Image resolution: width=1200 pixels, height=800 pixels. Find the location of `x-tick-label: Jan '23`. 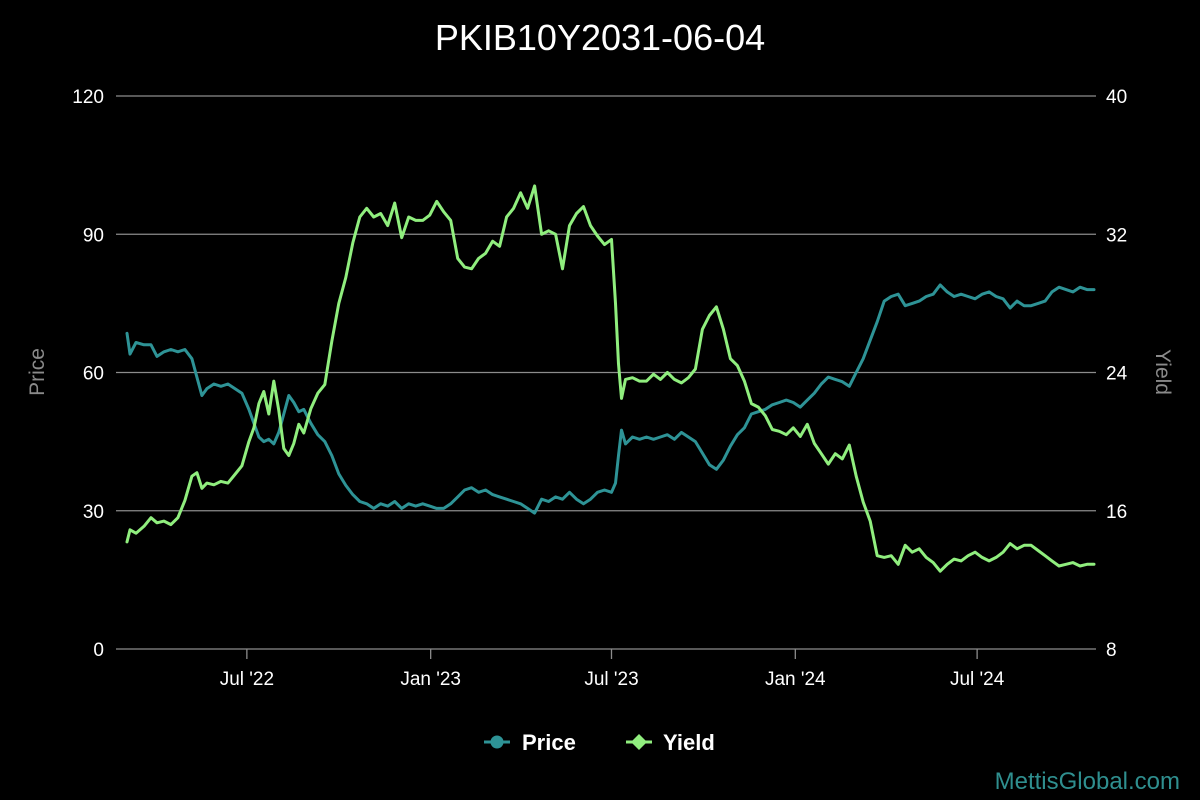

x-tick-label: Jan '23 is located at coordinates (430, 679).